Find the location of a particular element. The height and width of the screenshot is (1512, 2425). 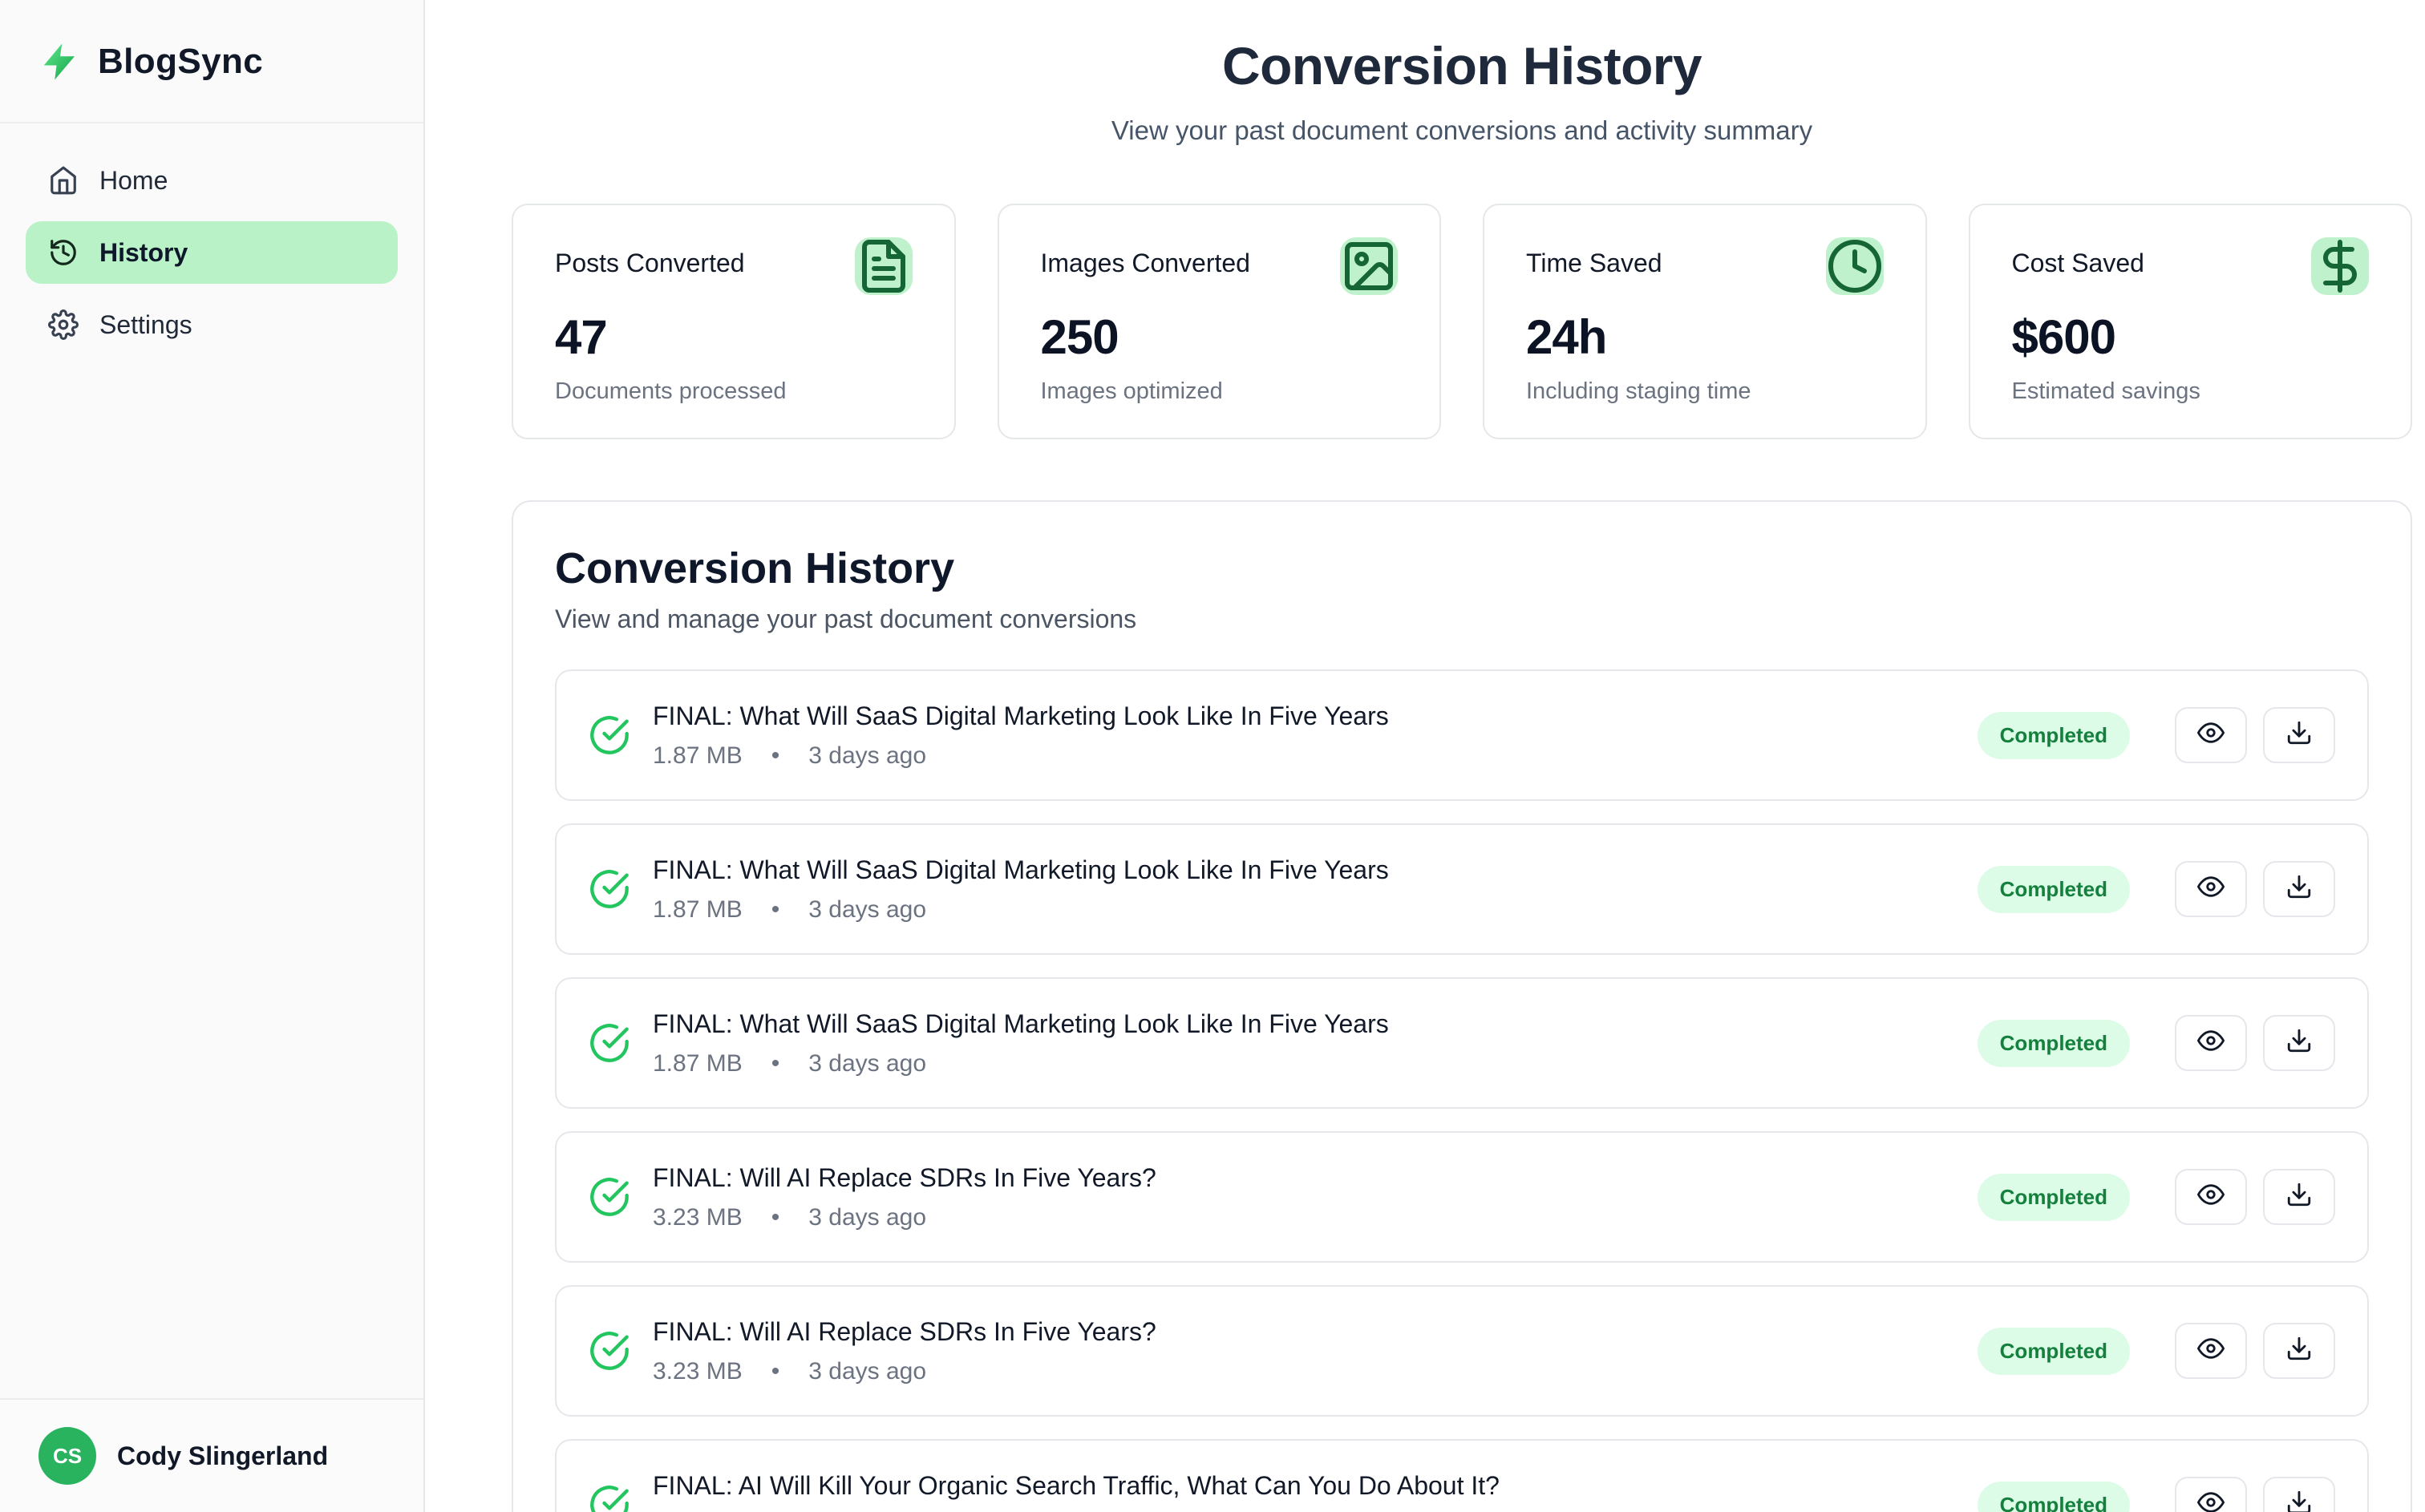

sidebar-item-label: Home is located at coordinates (133, 180).